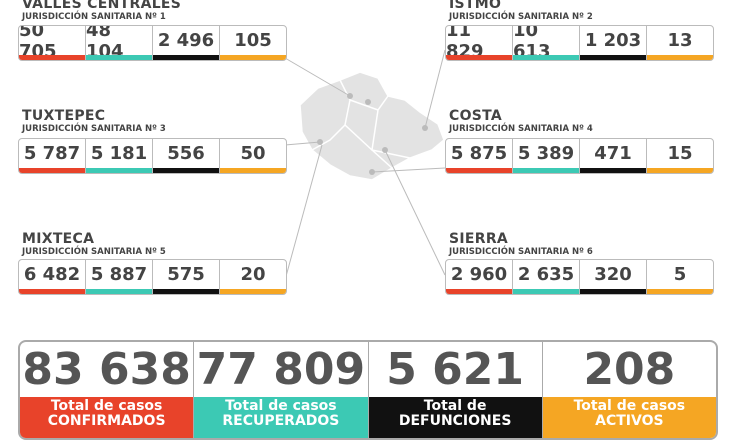 This screenshot has width=745, height=440. Describe the element at coordinates (475, 6) in the screenshot. I see `region-name: ISTMO` at that location.